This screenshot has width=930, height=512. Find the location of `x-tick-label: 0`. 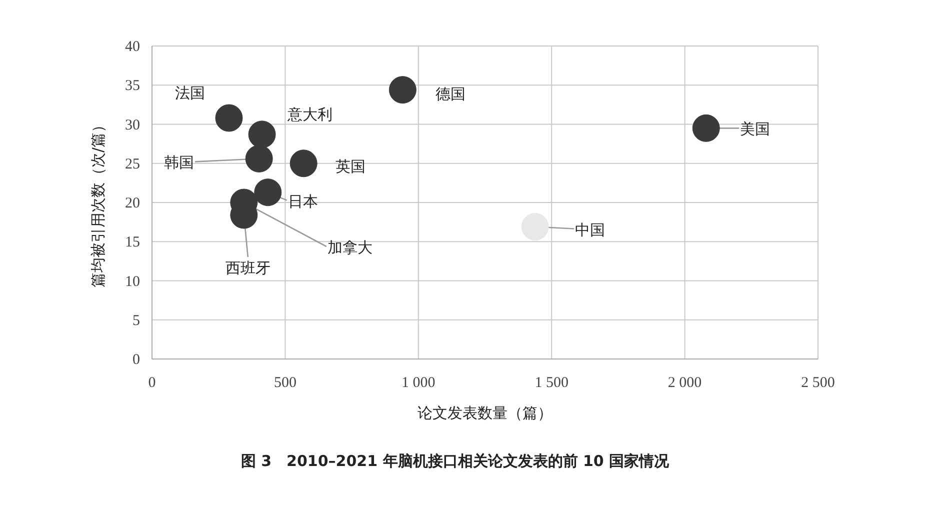

x-tick-label: 0 is located at coordinates (152, 383).